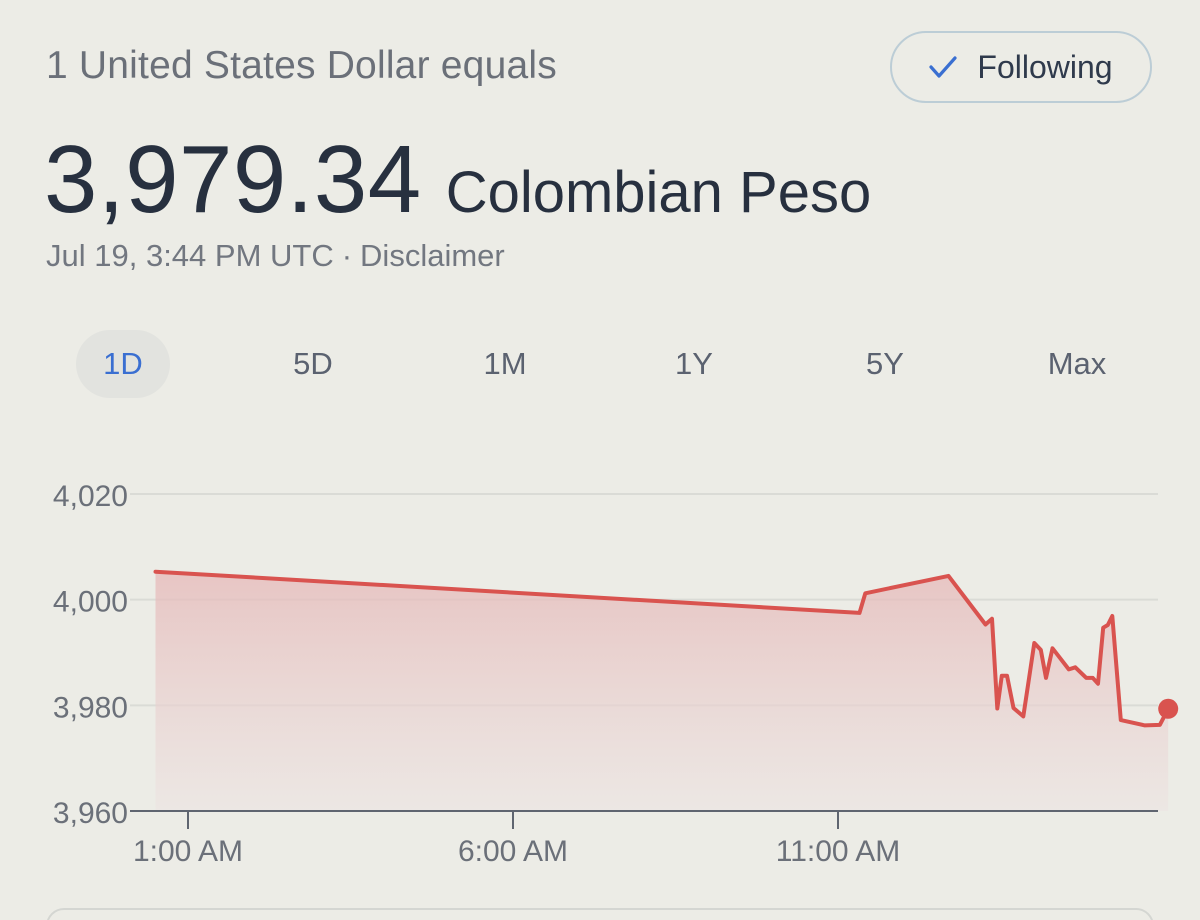 The image size is (1200, 920). I want to click on tab-5d: 5D, so click(313, 363).